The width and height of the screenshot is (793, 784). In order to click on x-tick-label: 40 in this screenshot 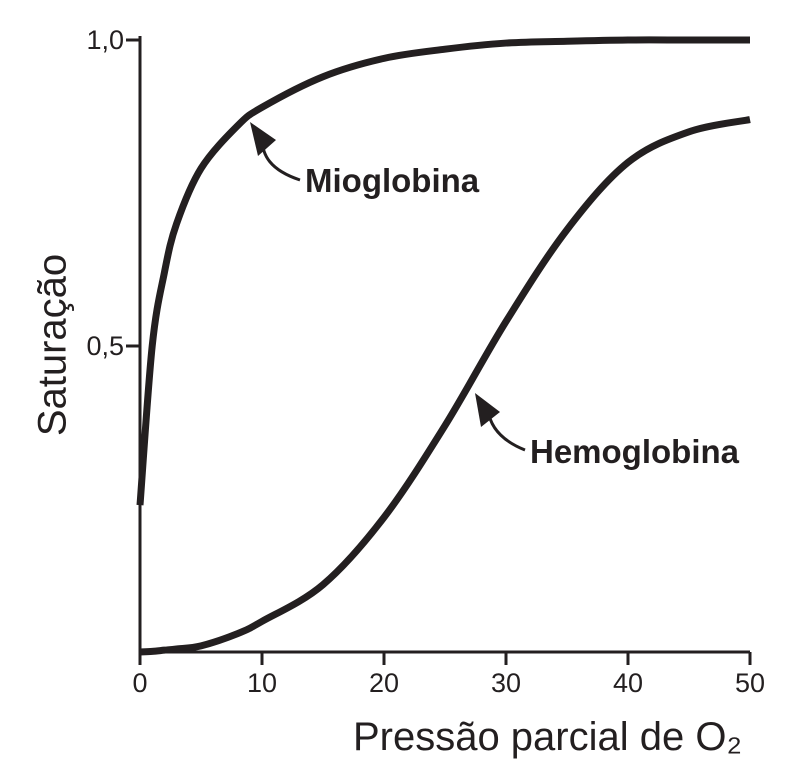, I will do `click(628, 683)`.